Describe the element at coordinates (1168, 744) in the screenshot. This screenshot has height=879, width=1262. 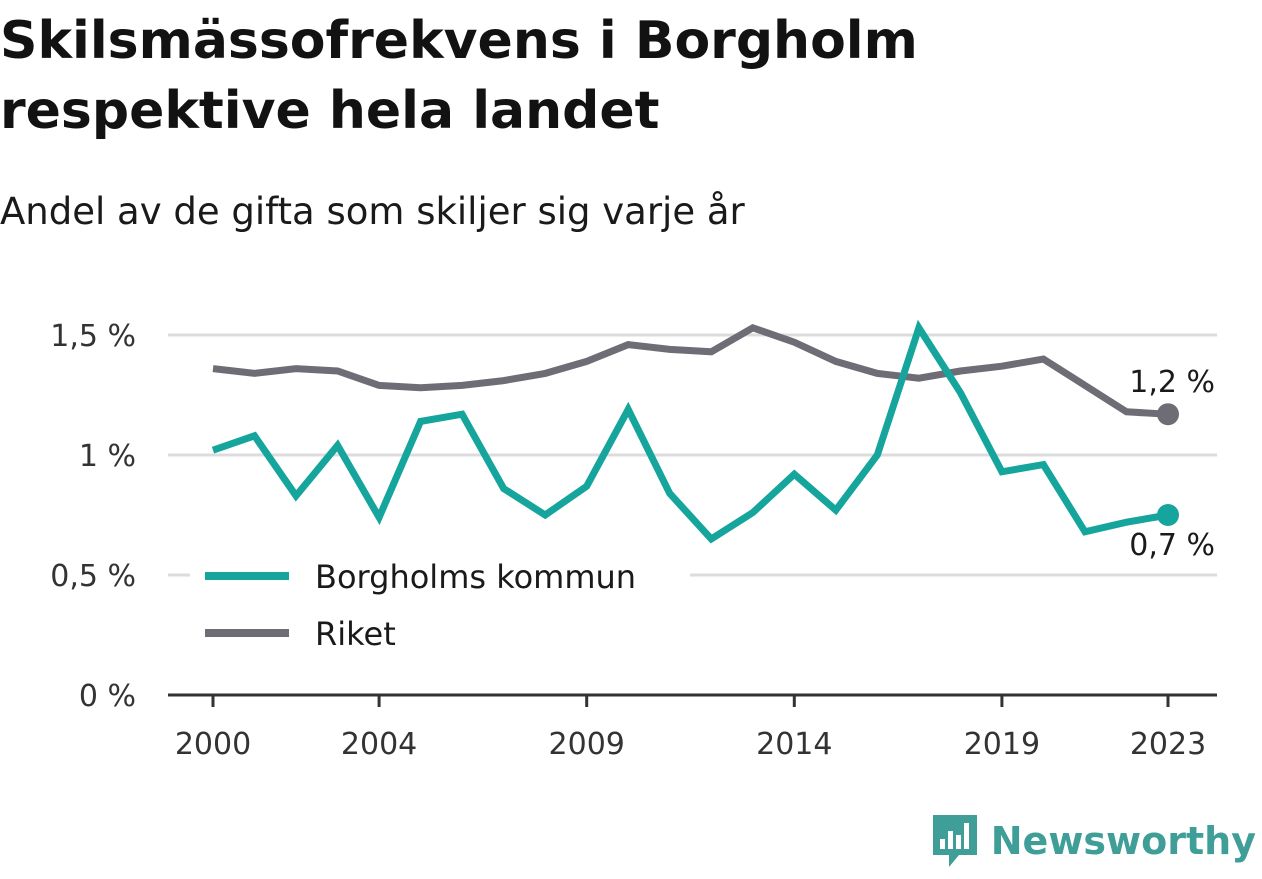
I see `x-tick-label: 2023` at that location.